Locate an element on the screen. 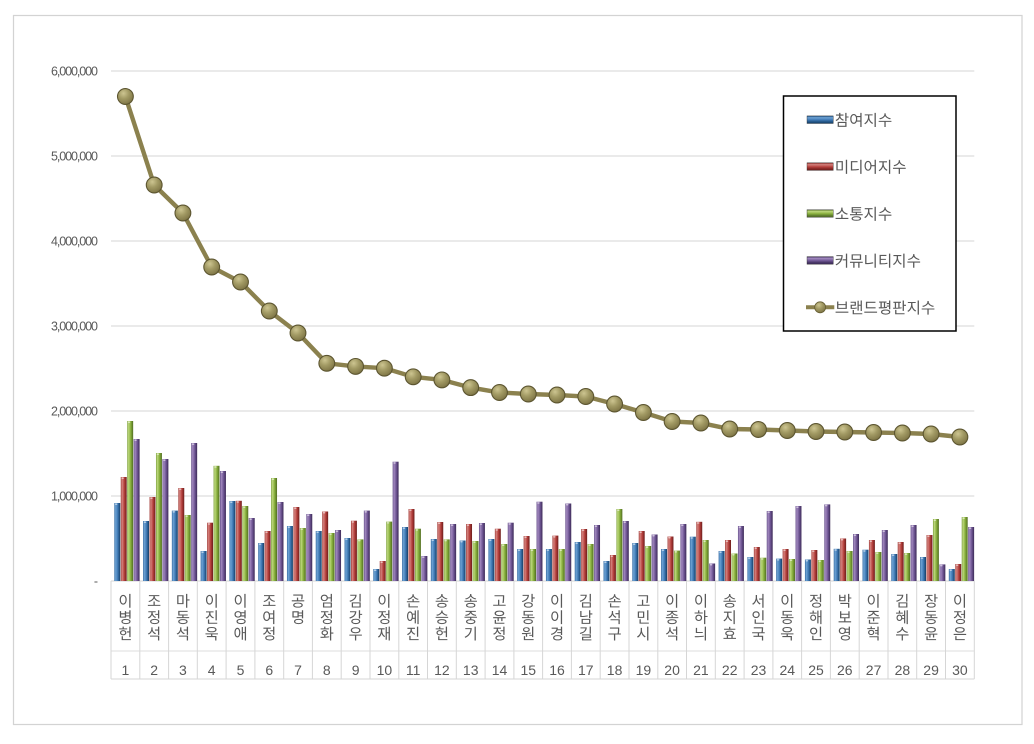 This screenshot has width=1034, height=744. svg-text: 8 is located at coordinates (327, 670).